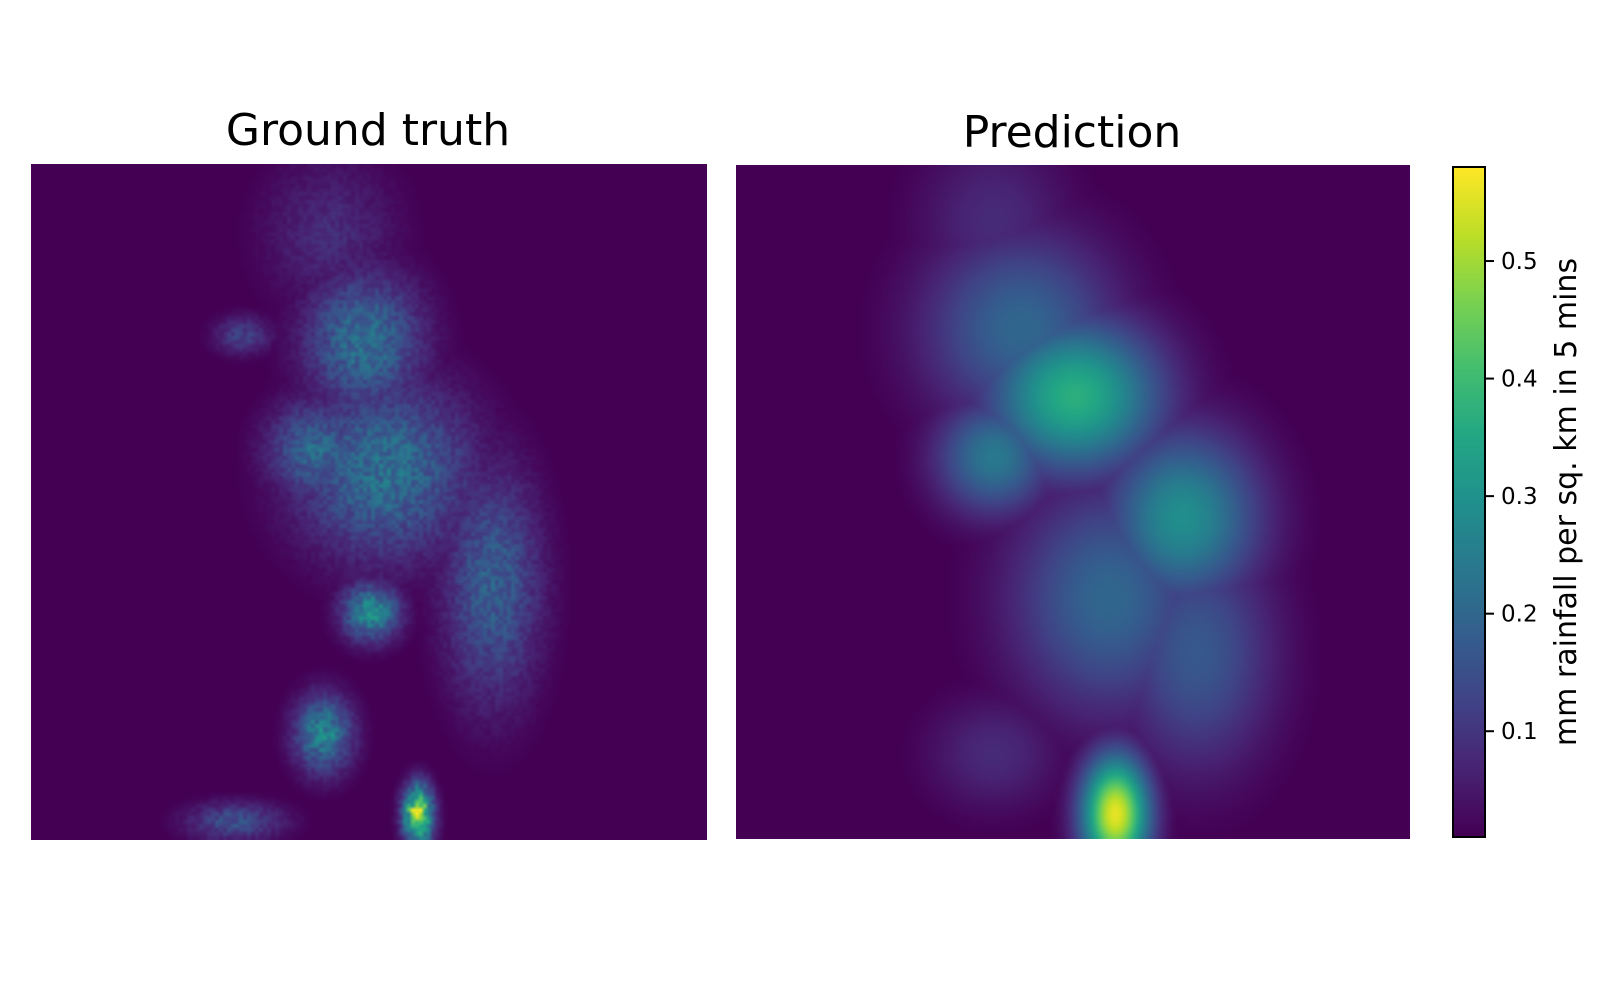 Image resolution: width=1600 pixels, height=1000 pixels. Describe the element at coordinates (1519, 732) in the screenshot. I see `colorbar-tick-label: 0.1` at that location.